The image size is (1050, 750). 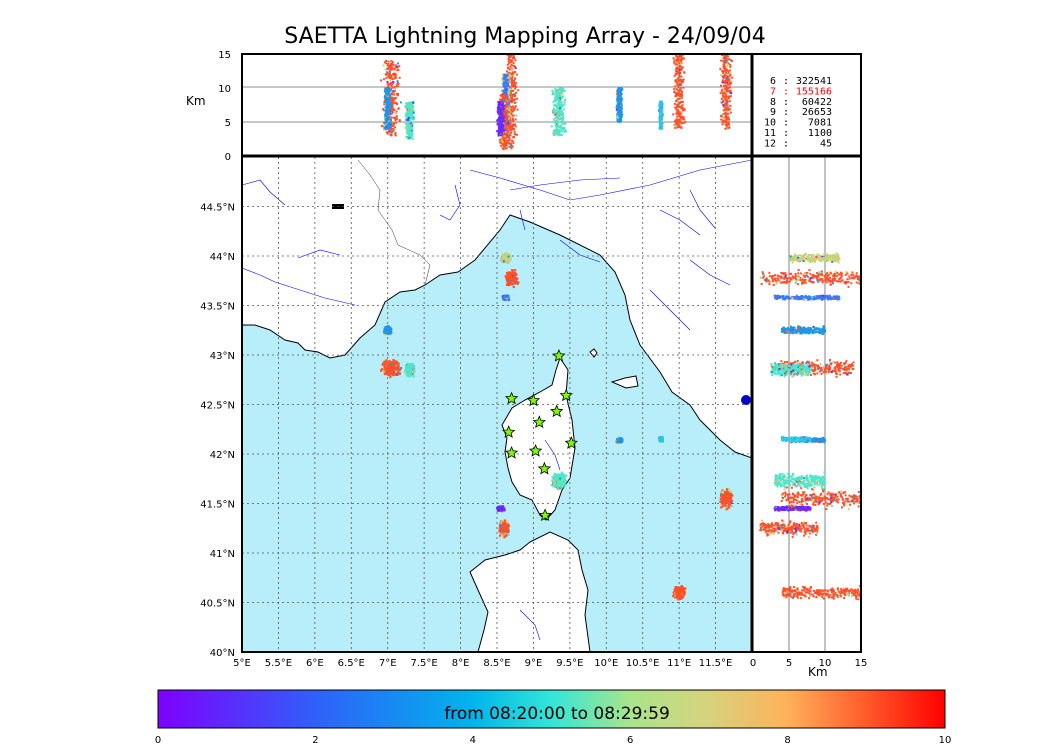 What do you see at coordinates (315, 663) in the screenshot?
I see `lon-tick: 6°E` at bounding box center [315, 663].